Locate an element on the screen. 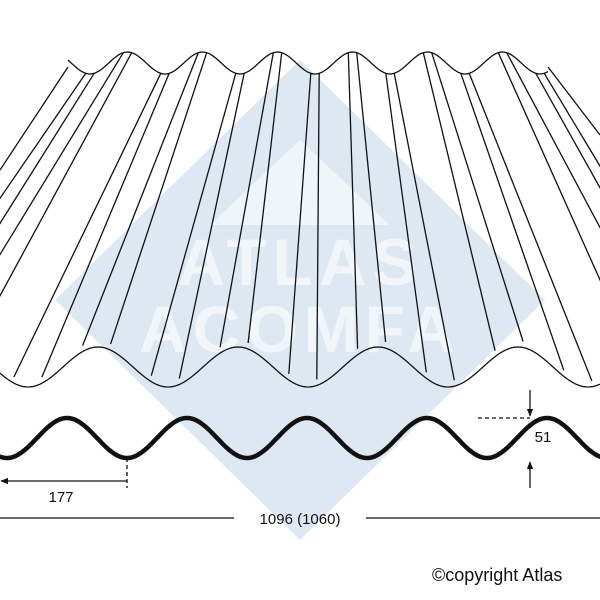 The width and height of the screenshot is (600, 600). watermark-line-1: ATLAS is located at coordinates (299, 262).